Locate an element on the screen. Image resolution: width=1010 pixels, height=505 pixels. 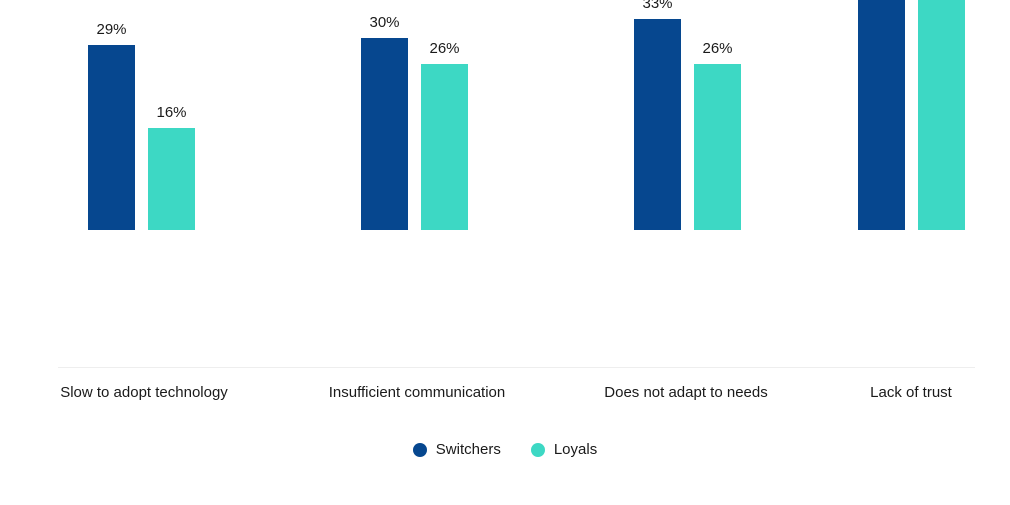
bar-wrap-loyals: 46% is located at coordinates (941, 115).